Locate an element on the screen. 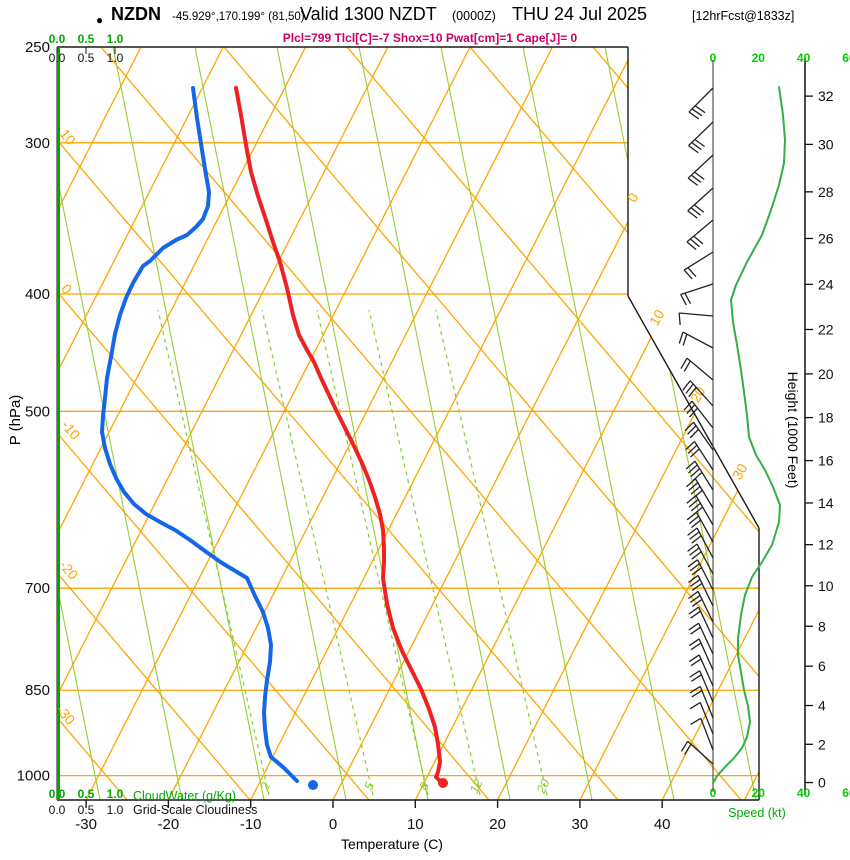 This screenshot has width=850, height=860. height-tick-label: 2 is located at coordinates (822, 744).